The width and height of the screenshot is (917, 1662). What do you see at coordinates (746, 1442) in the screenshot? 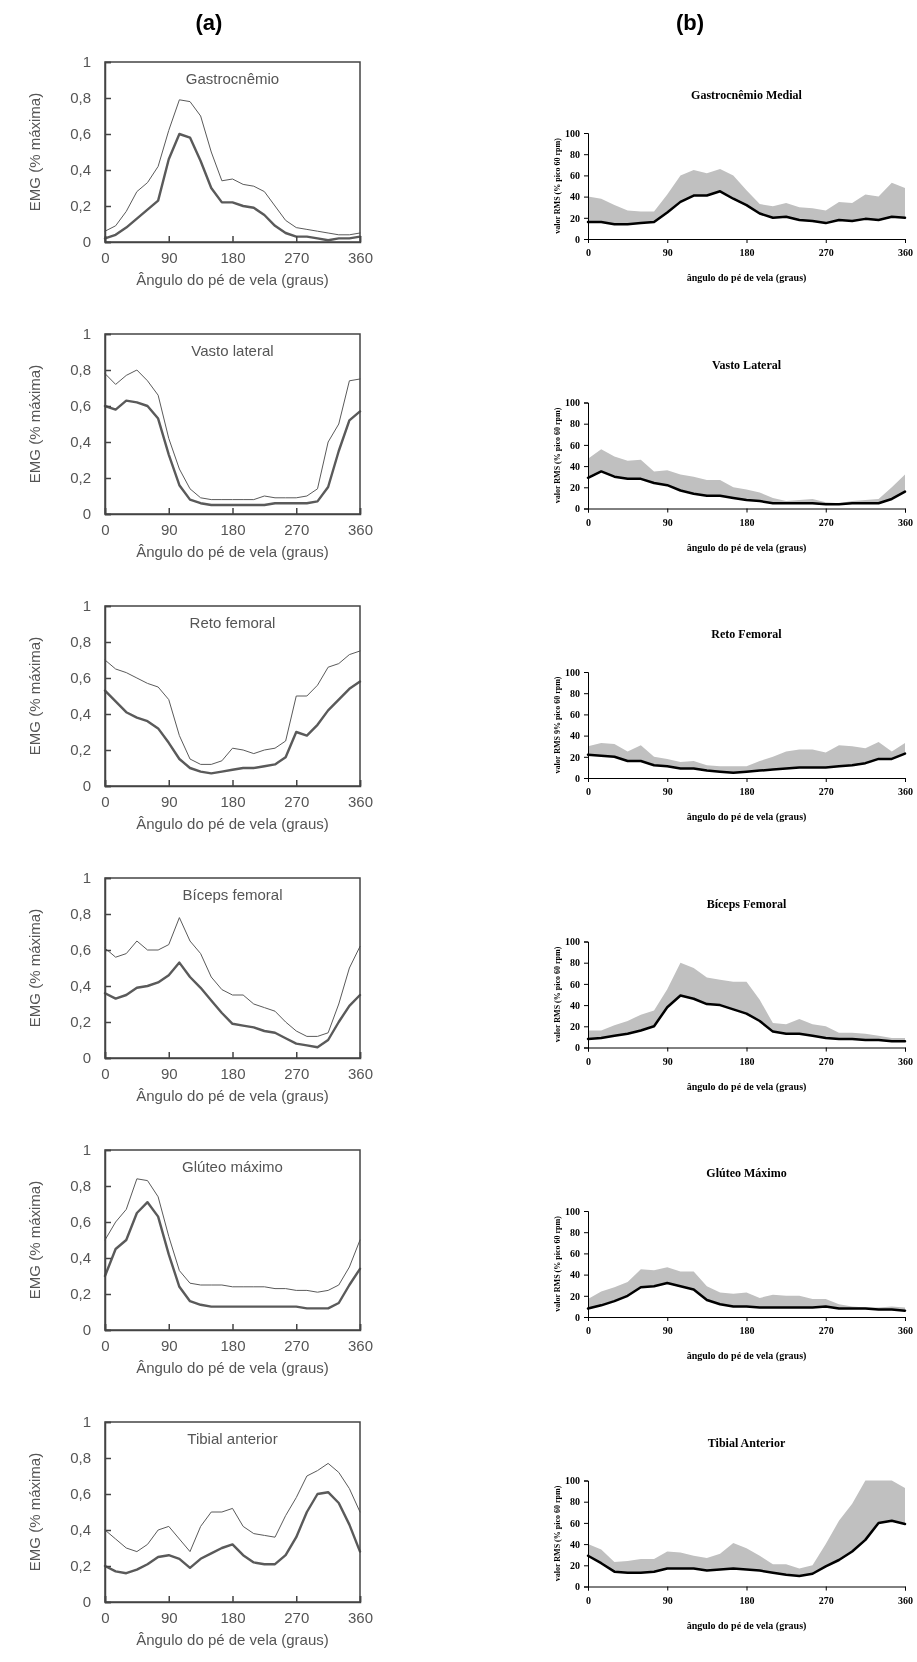
I see `chart-title: Tibial Anterior` at bounding box center [746, 1442].